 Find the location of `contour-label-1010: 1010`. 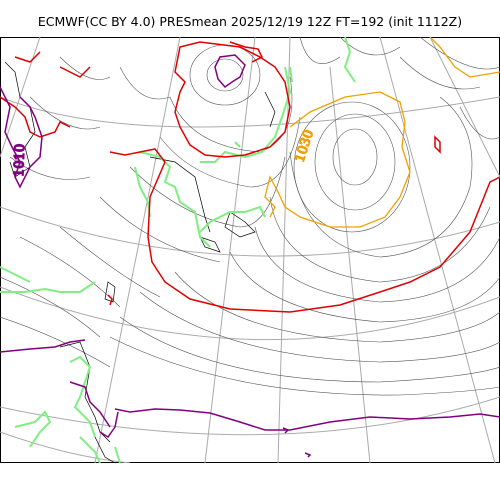

contour-label-1010: 1010 is located at coordinates (20, 161).